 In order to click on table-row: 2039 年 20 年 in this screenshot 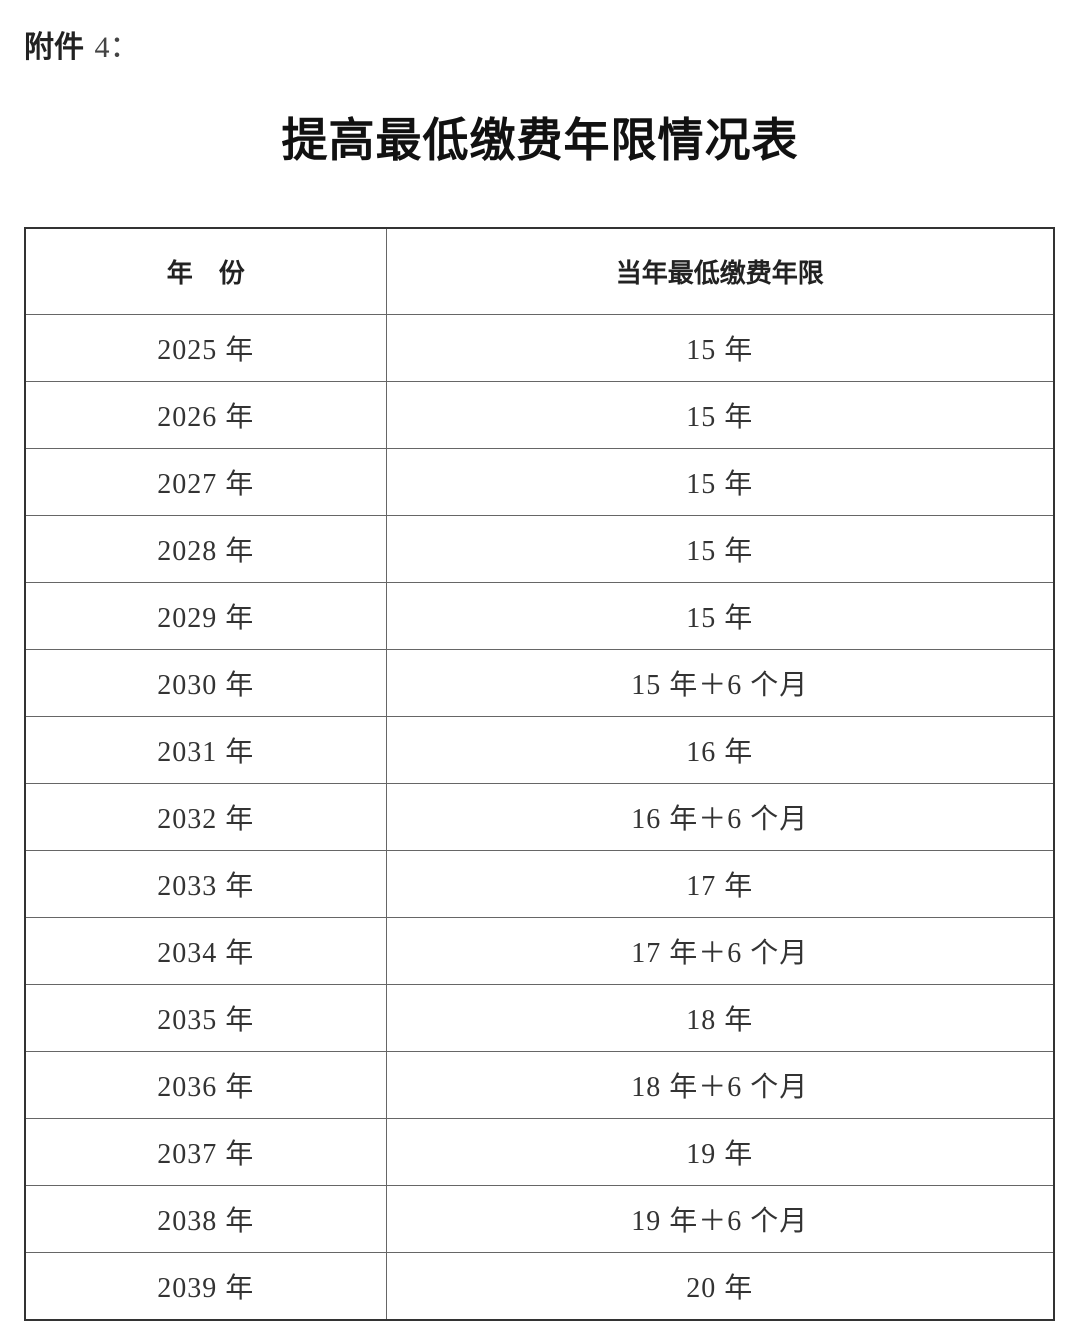, I will do `click(539, 1286)`.